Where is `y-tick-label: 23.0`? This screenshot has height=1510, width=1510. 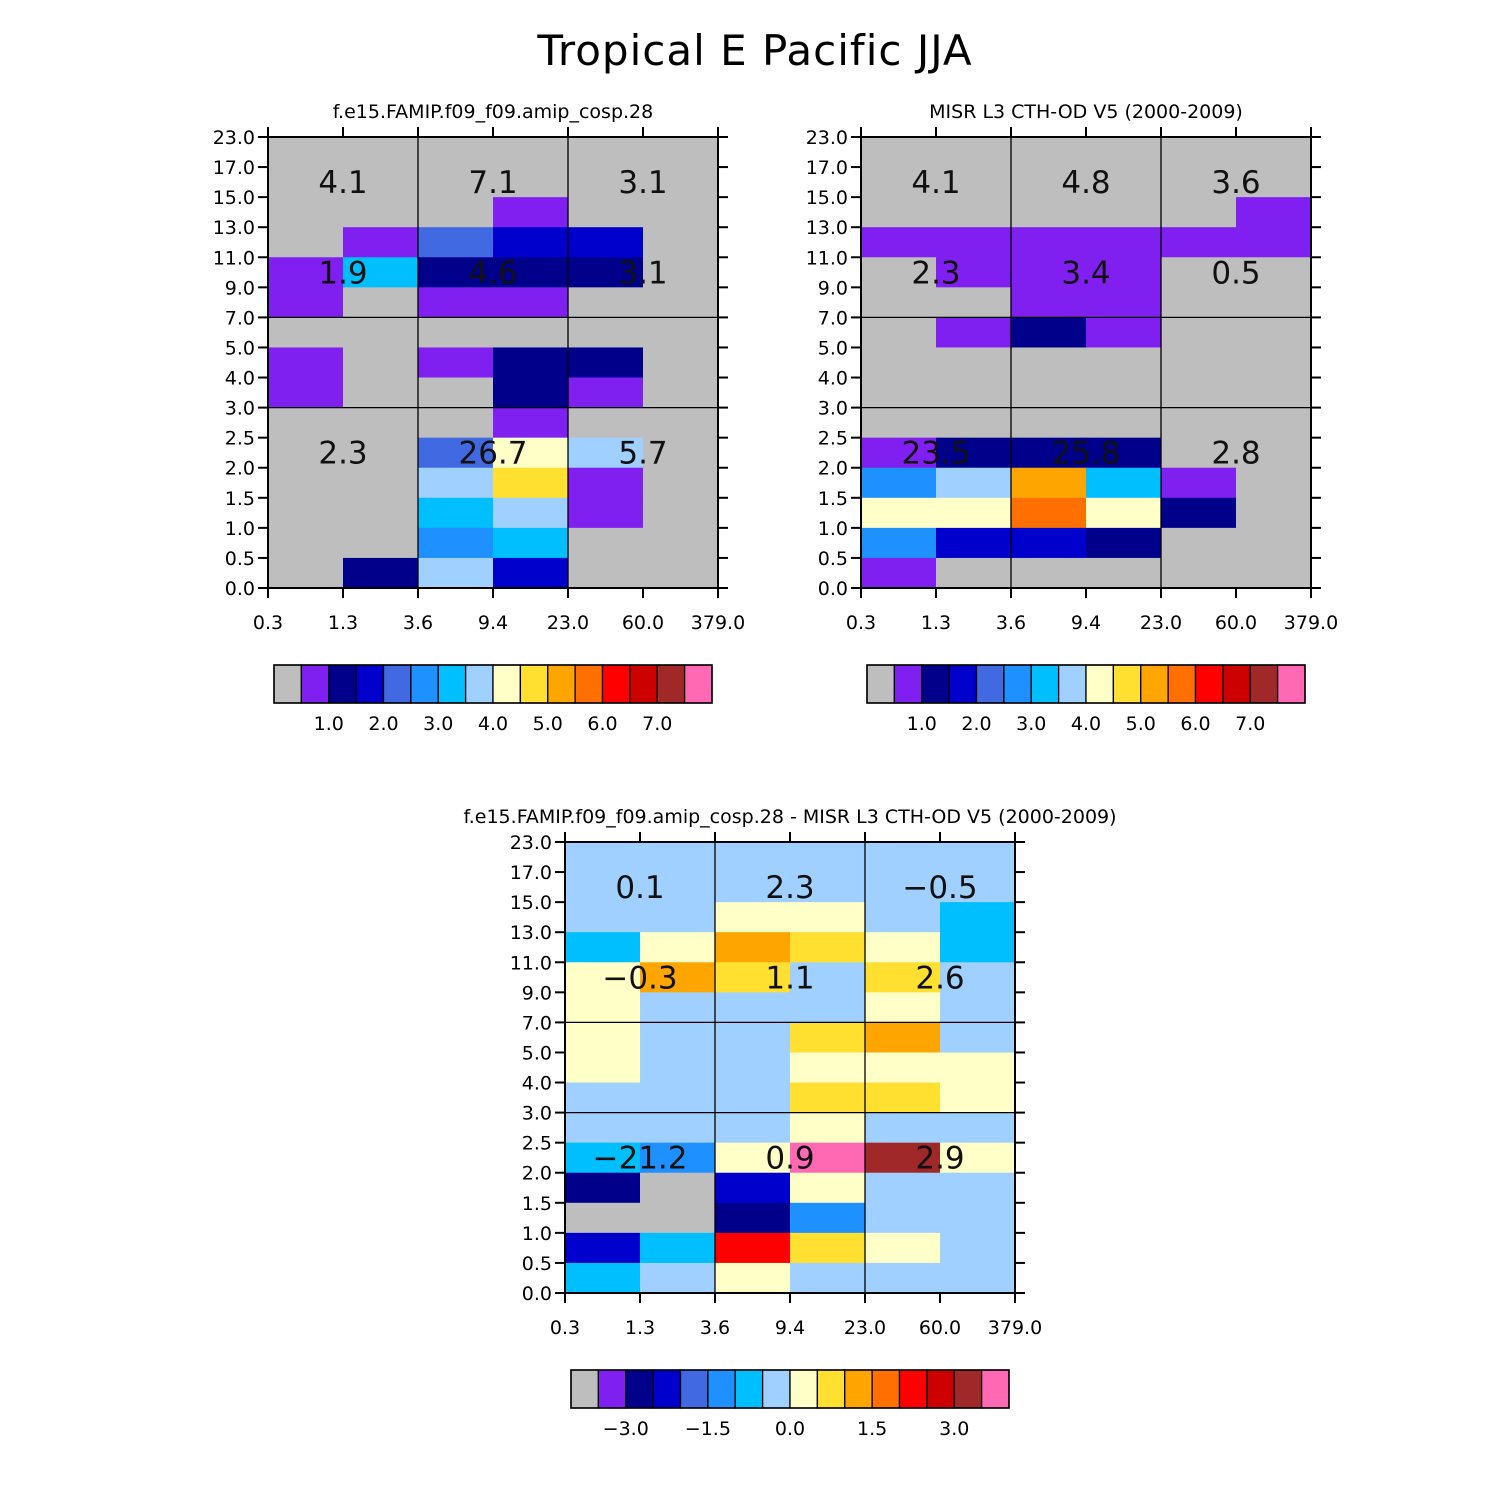 y-tick-label: 23.0 is located at coordinates (531, 843).